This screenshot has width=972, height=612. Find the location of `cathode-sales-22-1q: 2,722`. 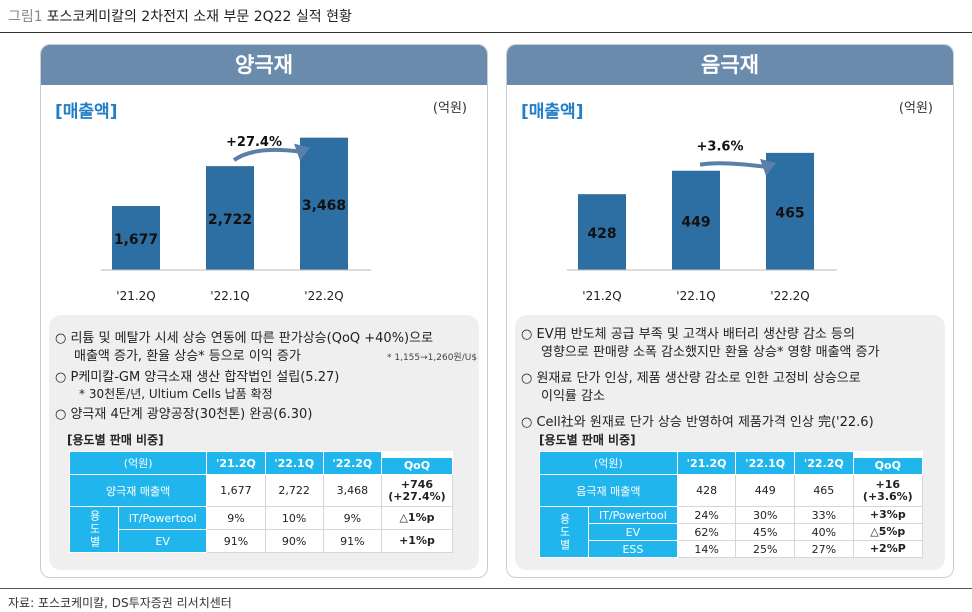

cathode-sales-22-1q: 2,722 is located at coordinates (294, 490).